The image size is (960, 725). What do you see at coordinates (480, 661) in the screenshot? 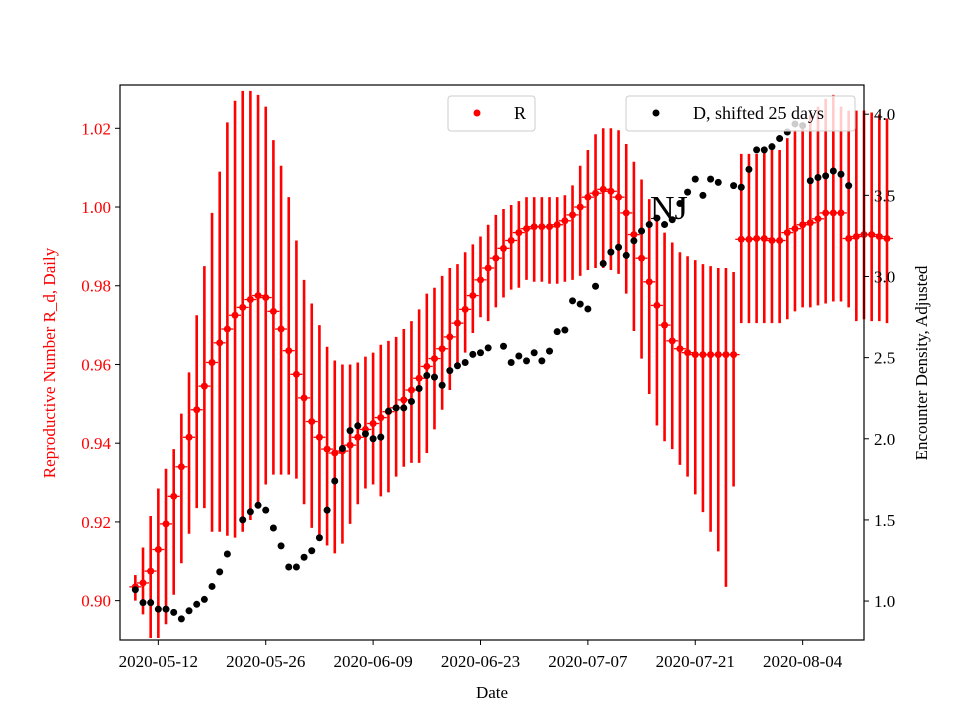
I see `x-tick-label: 2020-06-23` at bounding box center [480, 661].